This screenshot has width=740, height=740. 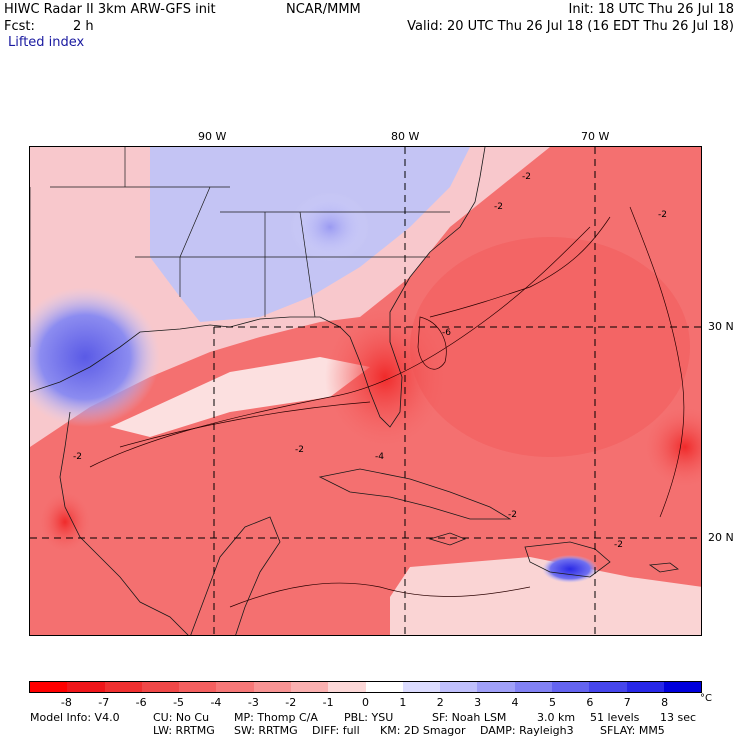 I want to click on footer-mp: MP: Thomp C/A, so click(x=276, y=717).